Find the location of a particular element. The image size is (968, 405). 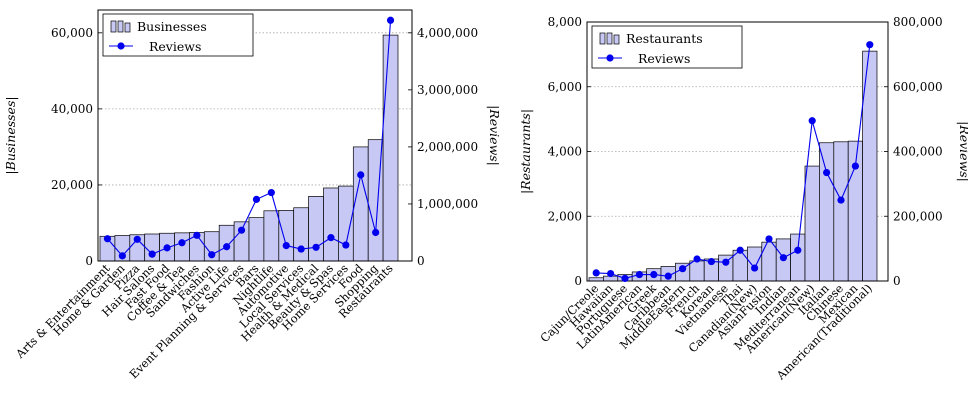

y2-tick-label: 800,000 is located at coordinates (918, 22).